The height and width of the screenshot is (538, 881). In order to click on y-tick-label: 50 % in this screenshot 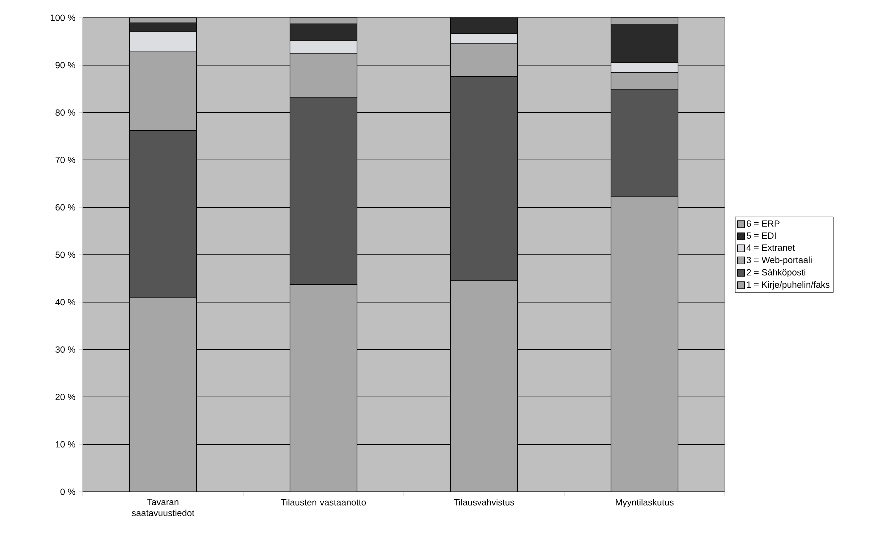, I will do `click(66, 255)`.